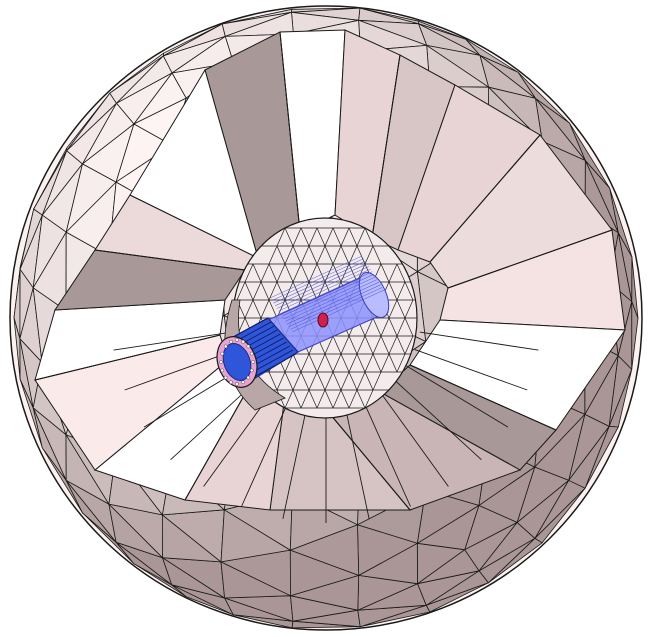 The image size is (648, 637). I want to click on center-target, so click(323, 320).